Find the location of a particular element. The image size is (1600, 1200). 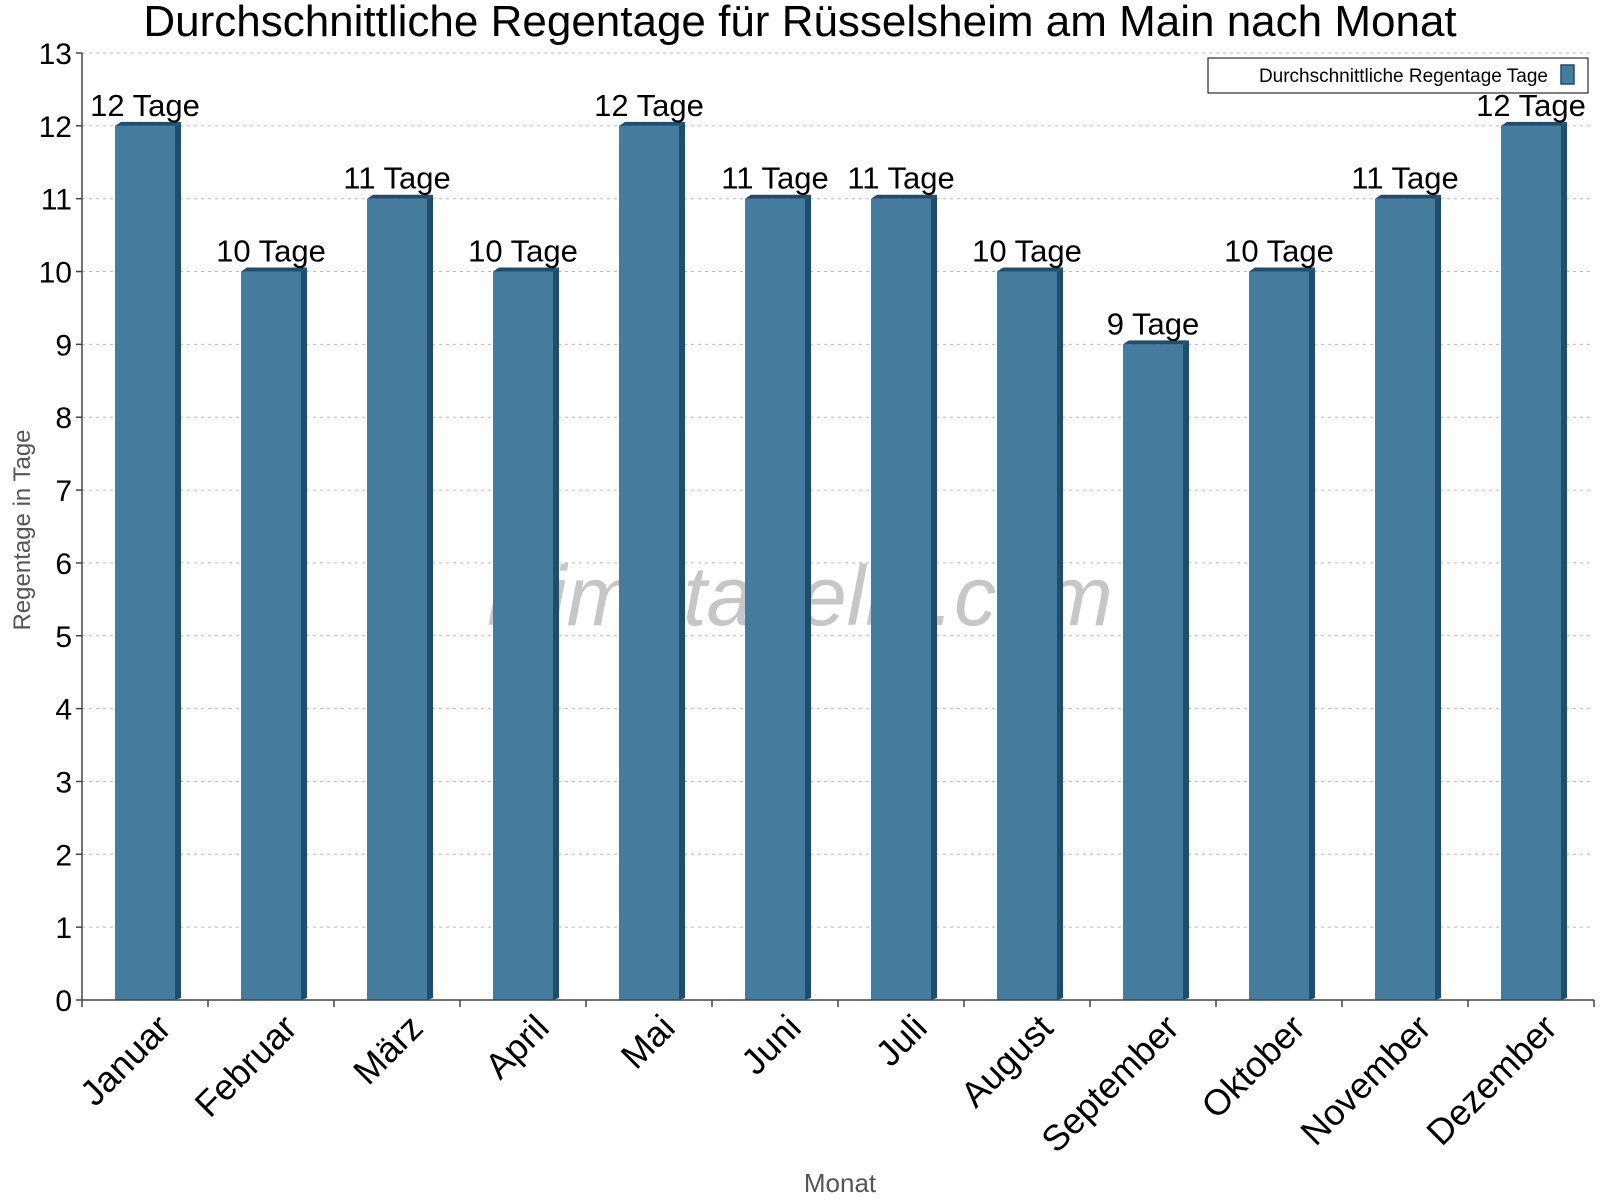

y-axis-title: Regentage in Tage is located at coordinates (22, 529).